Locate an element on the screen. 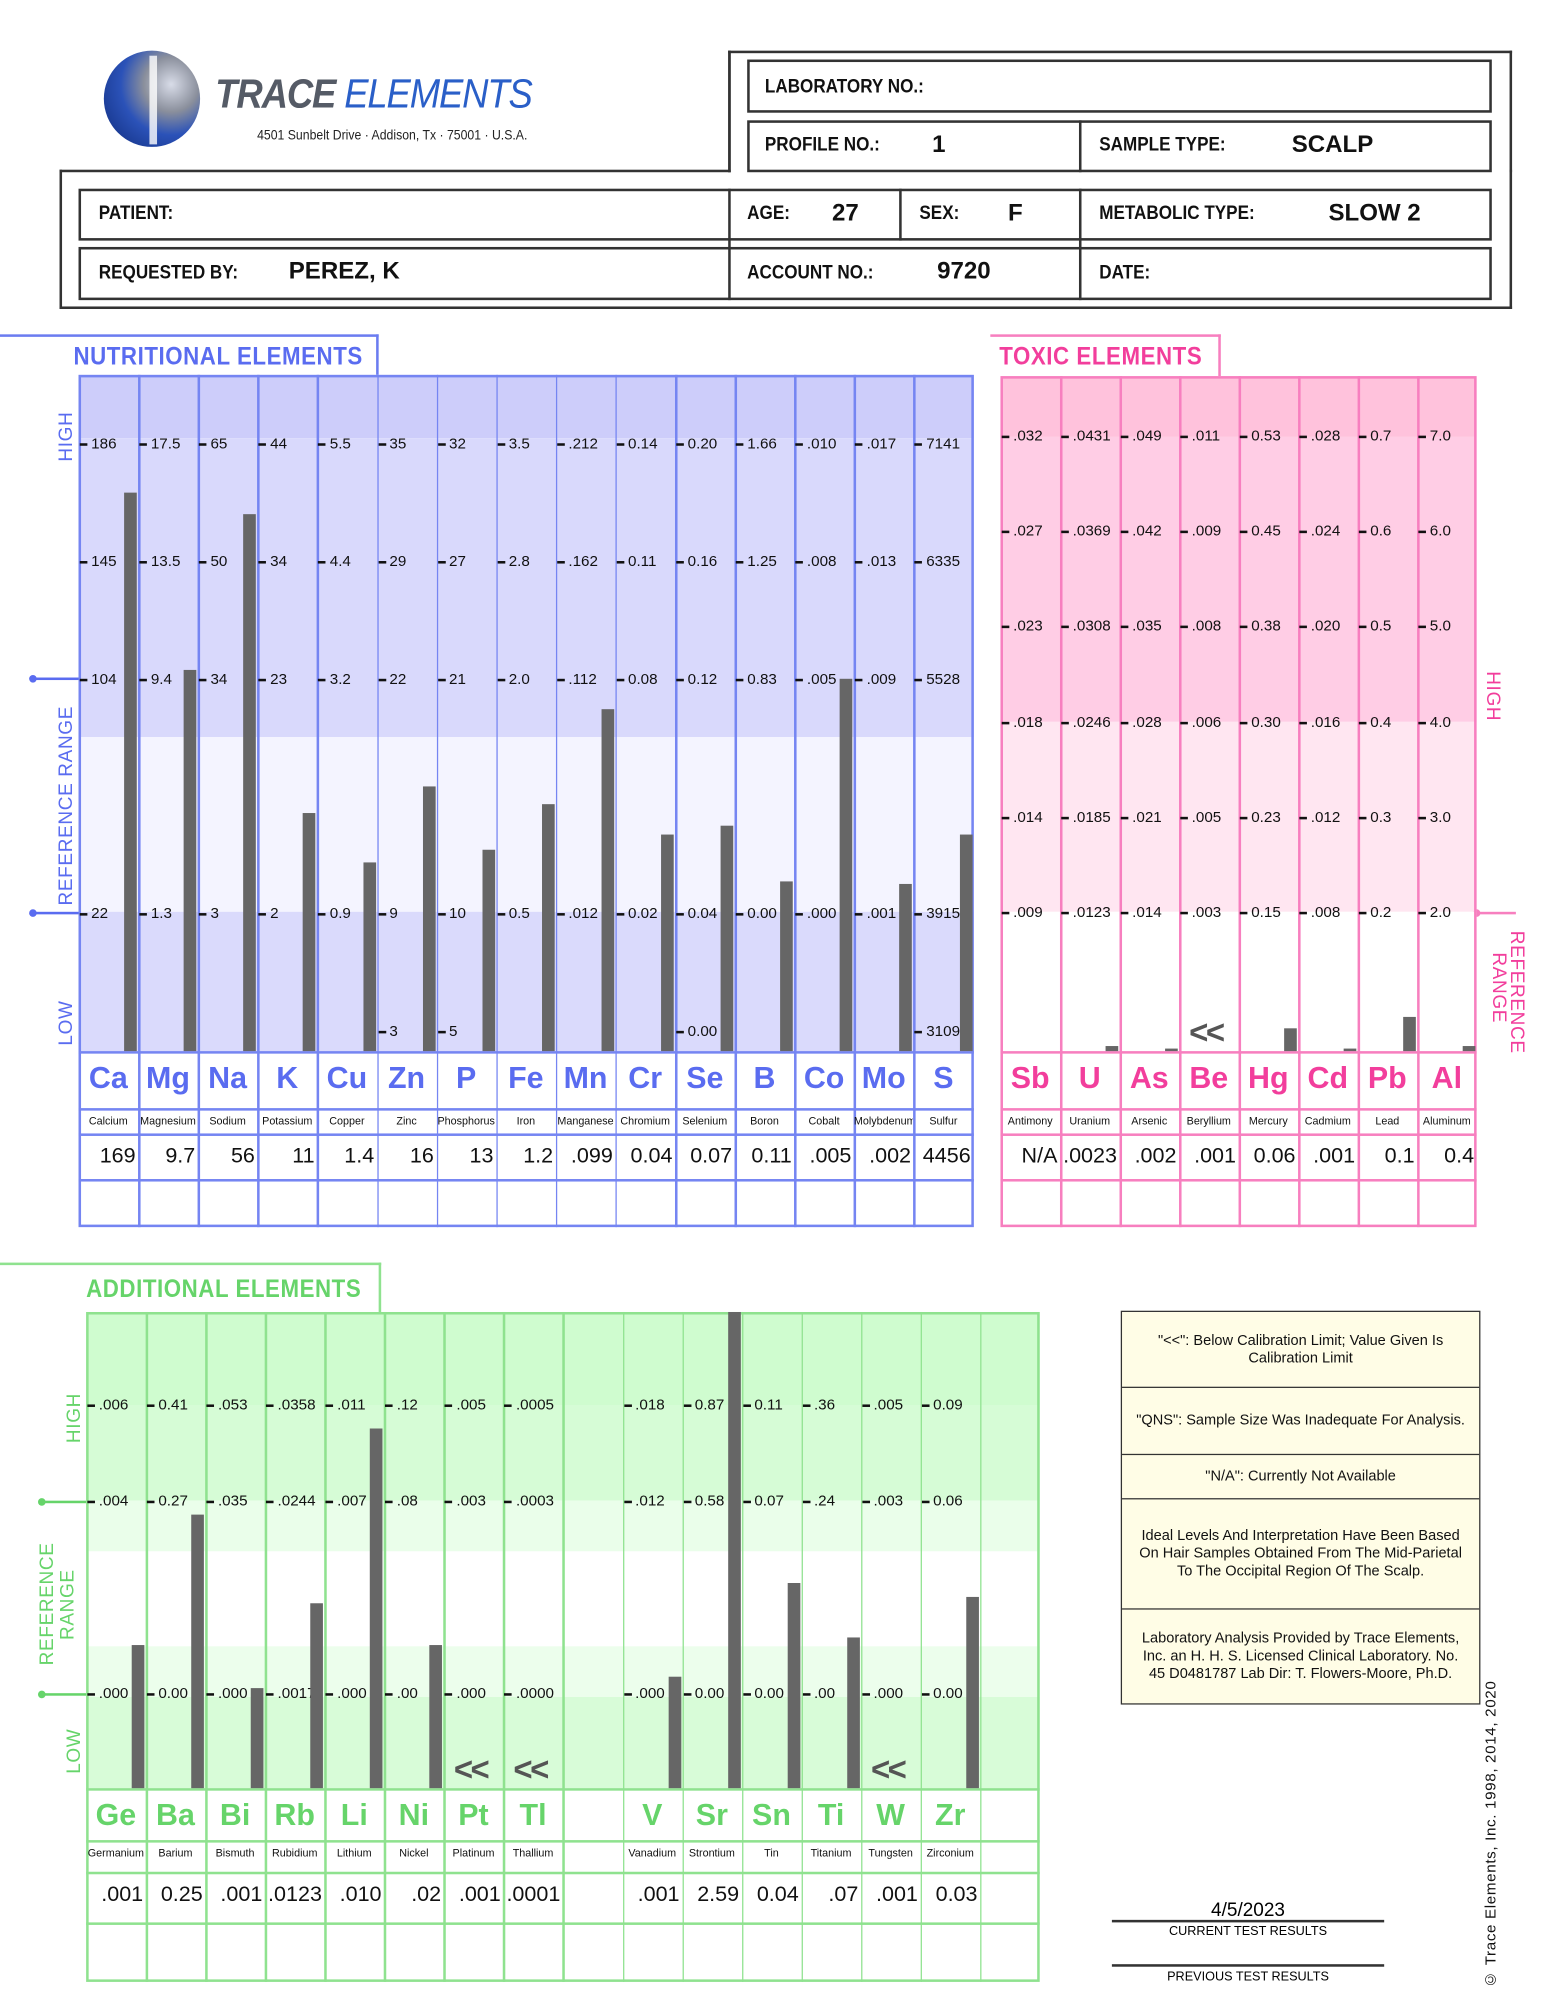 Image resolution: width=1545 pixels, height=2001 pixels. element-result-value: 13 is located at coordinates (481, 1155).